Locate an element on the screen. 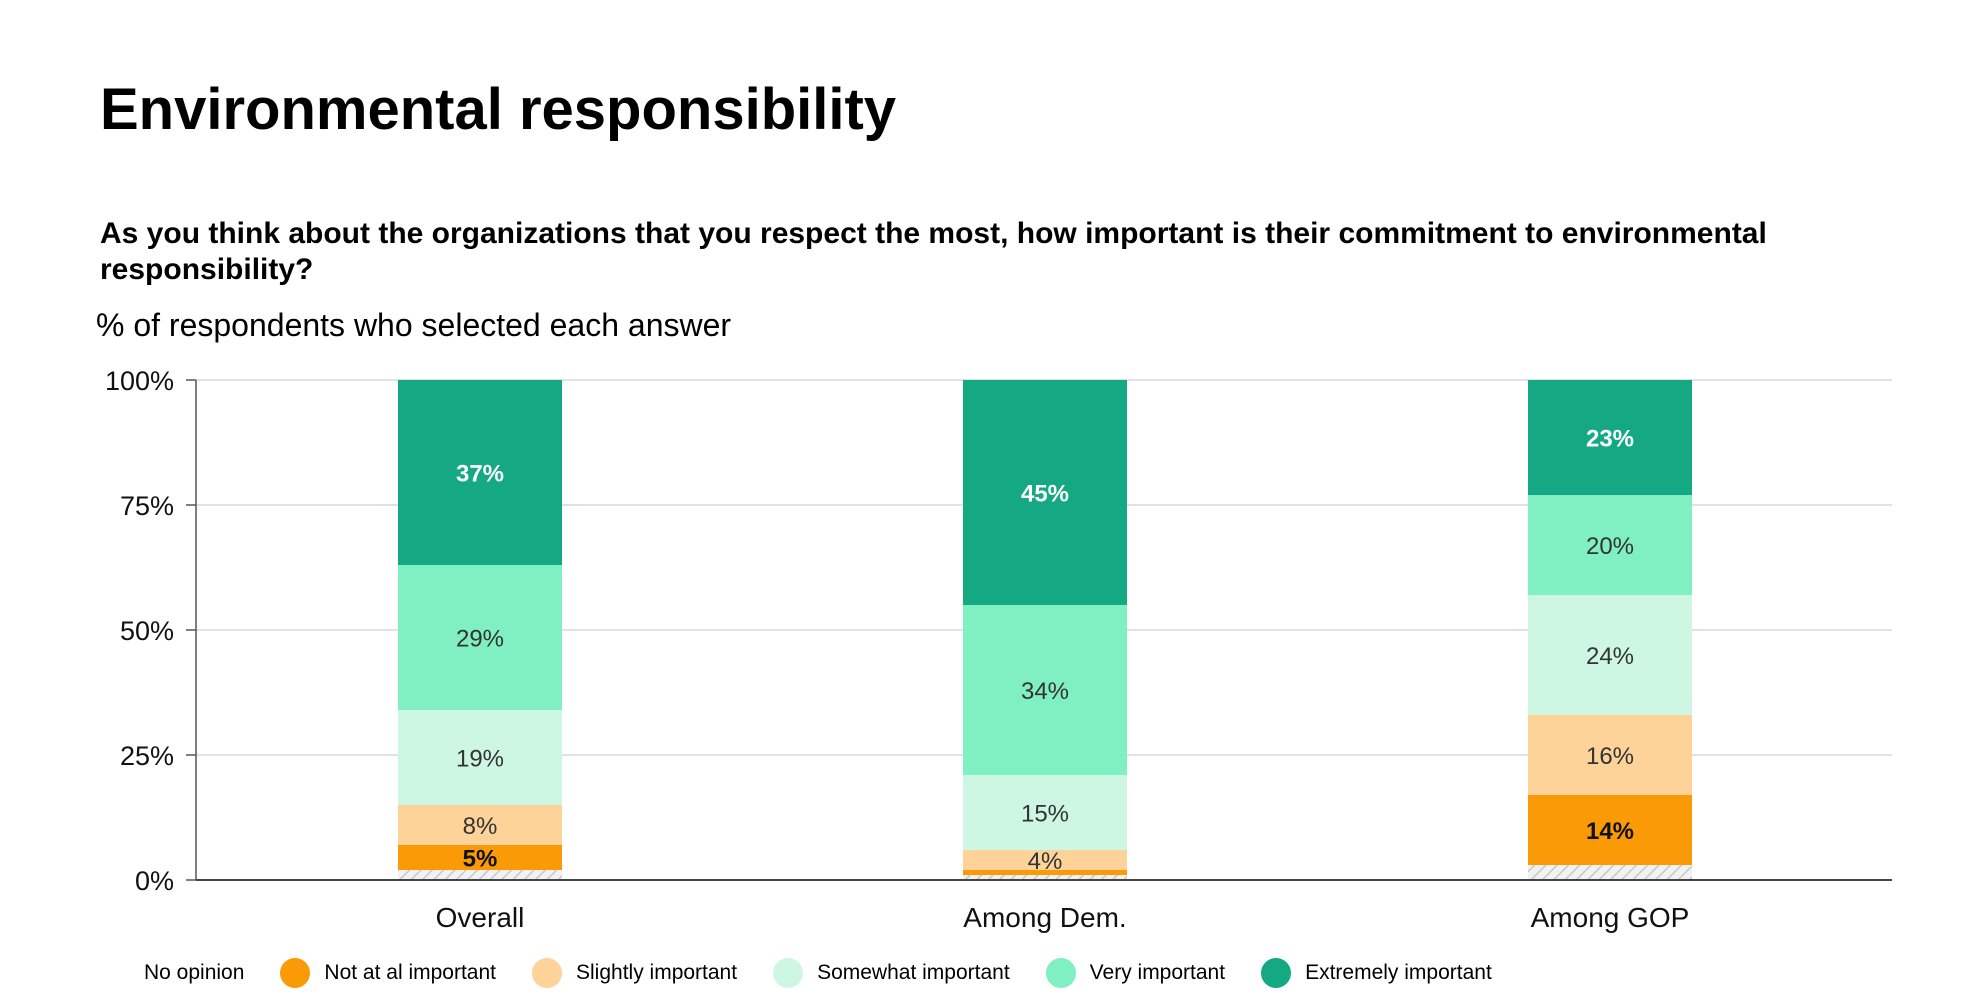 This screenshot has height=1002, width=1978. data-label: 14% is located at coordinates (1610, 831).